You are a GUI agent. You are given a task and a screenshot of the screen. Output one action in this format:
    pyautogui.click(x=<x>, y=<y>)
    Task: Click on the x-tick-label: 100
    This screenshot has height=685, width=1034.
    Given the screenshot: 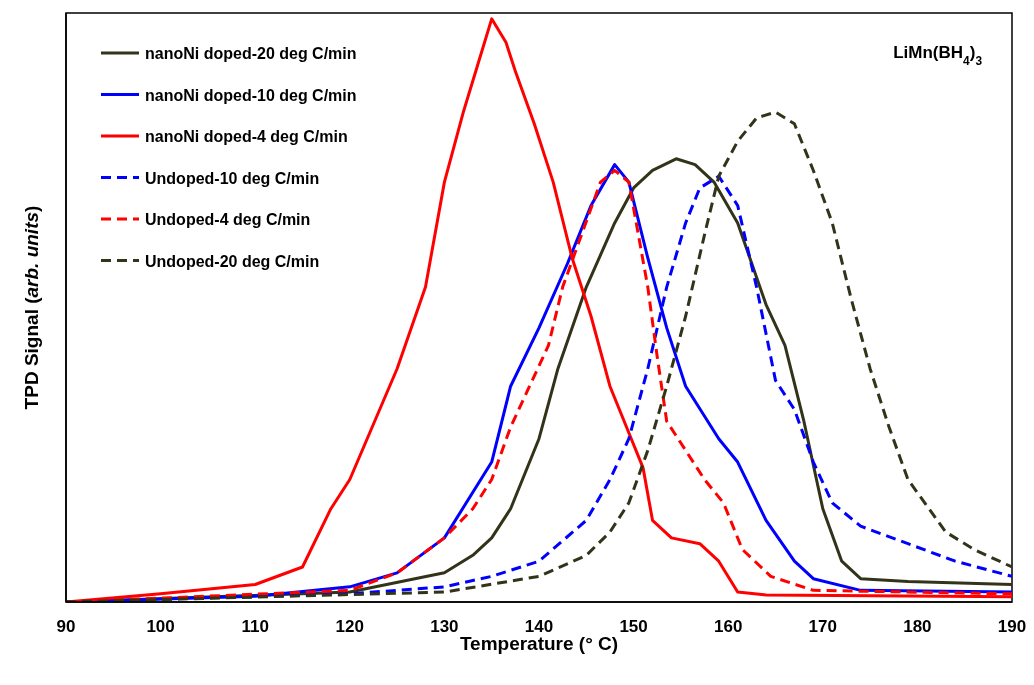 What is the action you would take?
    pyautogui.click(x=160, y=627)
    